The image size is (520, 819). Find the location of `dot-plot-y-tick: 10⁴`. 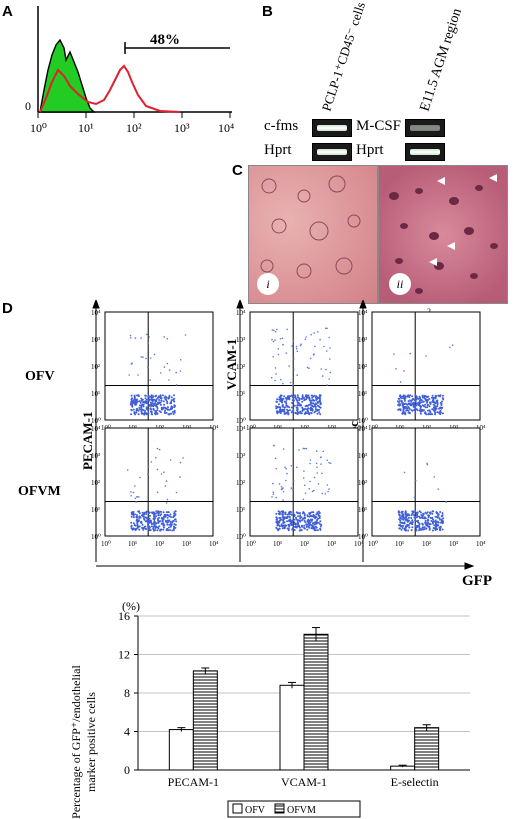

dot-plot-y-tick: 10⁴ is located at coordinates (241, 429).